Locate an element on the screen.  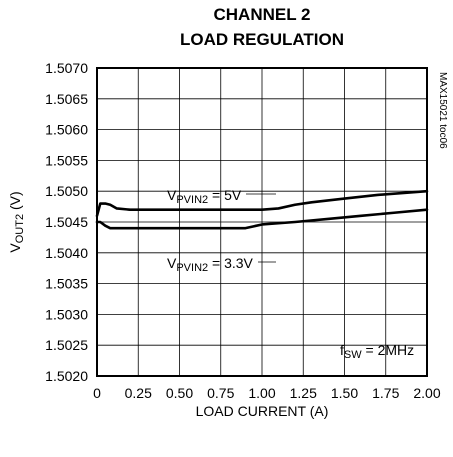
series-line-5v is located at coordinates (262, 203).